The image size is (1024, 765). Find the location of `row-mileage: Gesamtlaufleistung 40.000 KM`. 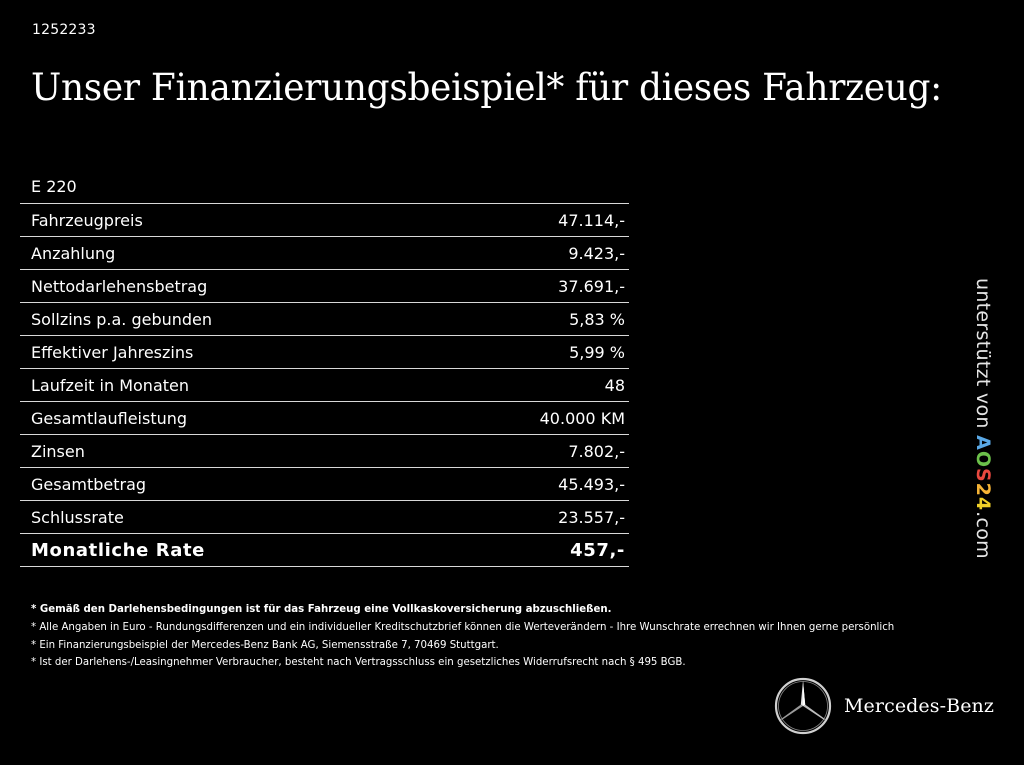

row-mileage: Gesamtlaufleistung 40.000 KM is located at coordinates (324, 418).